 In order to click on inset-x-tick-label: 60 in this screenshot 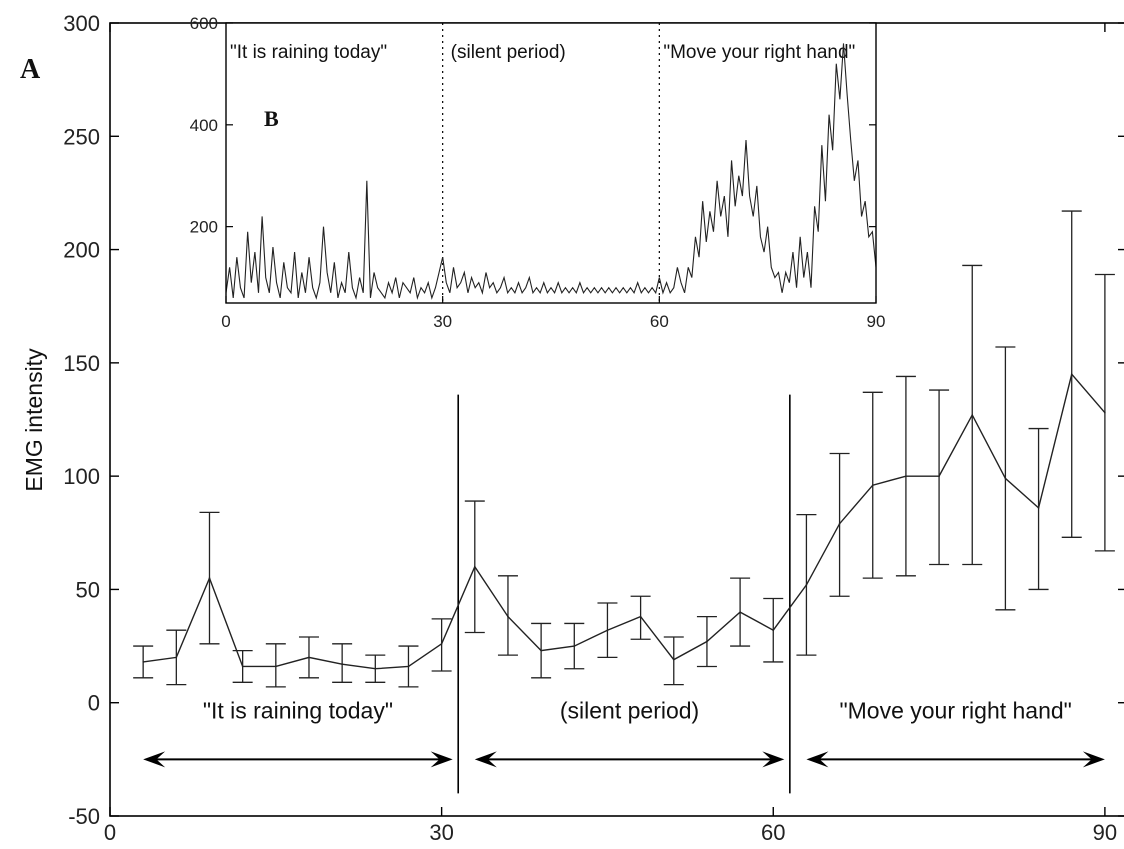, I will do `click(659, 321)`.